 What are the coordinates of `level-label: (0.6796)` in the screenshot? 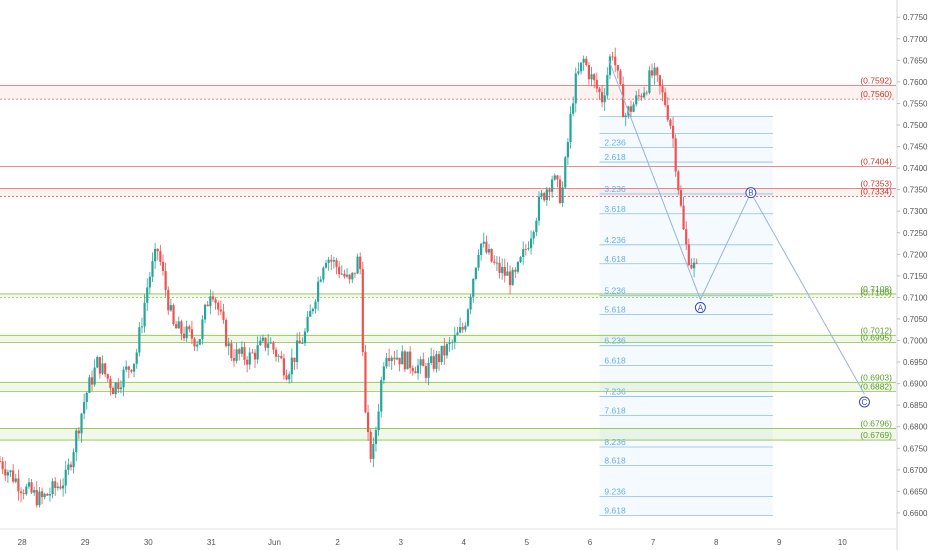 It's located at (876, 423).